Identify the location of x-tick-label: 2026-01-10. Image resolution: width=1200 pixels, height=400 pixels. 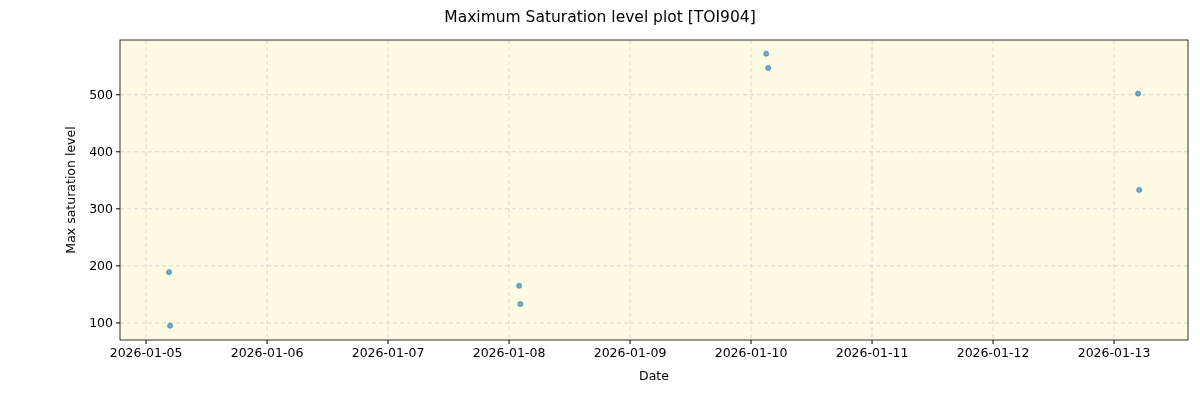
(751, 352).